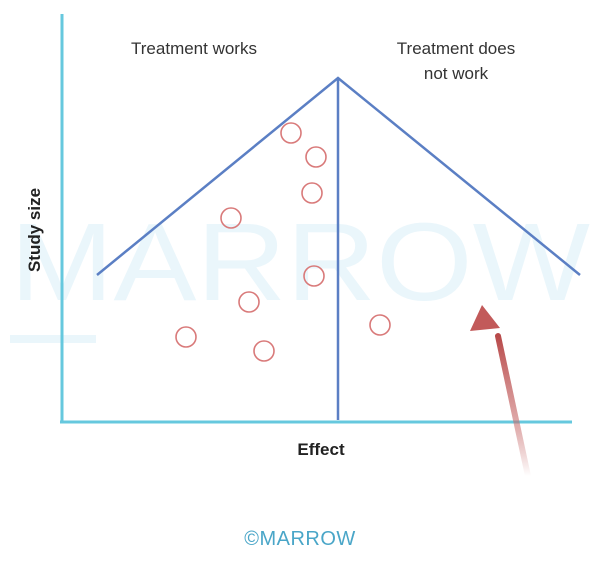 The width and height of the screenshot is (614, 576). What do you see at coordinates (283, 242) in the screenshot?
I see `study-points` at bounding box center [283, 242].